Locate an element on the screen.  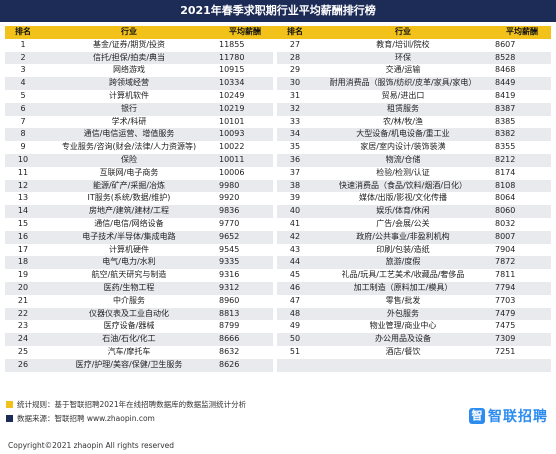
salary-cell: 7794 is located at coordinates (522, 288).